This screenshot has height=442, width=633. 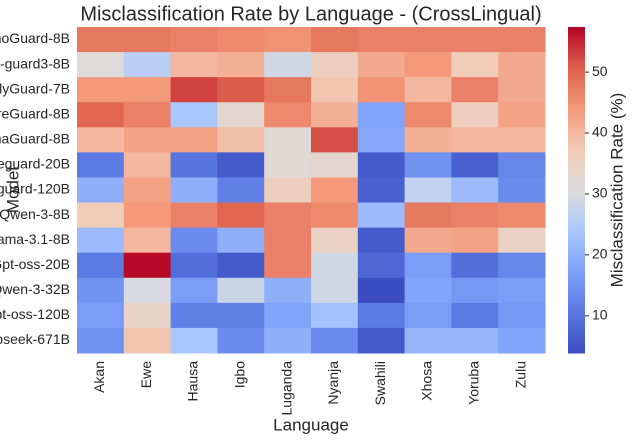 I want to click on x-tick-label: Nyanja, so click(x=333, y=383).